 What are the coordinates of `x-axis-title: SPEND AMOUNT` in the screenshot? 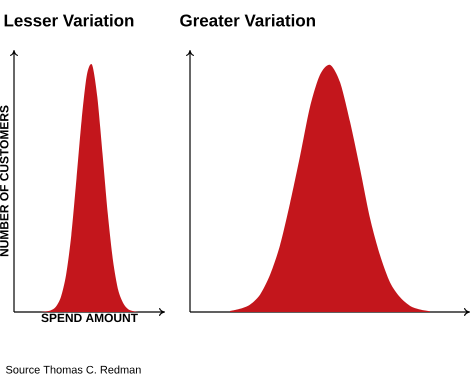 It's located at (89, 318).